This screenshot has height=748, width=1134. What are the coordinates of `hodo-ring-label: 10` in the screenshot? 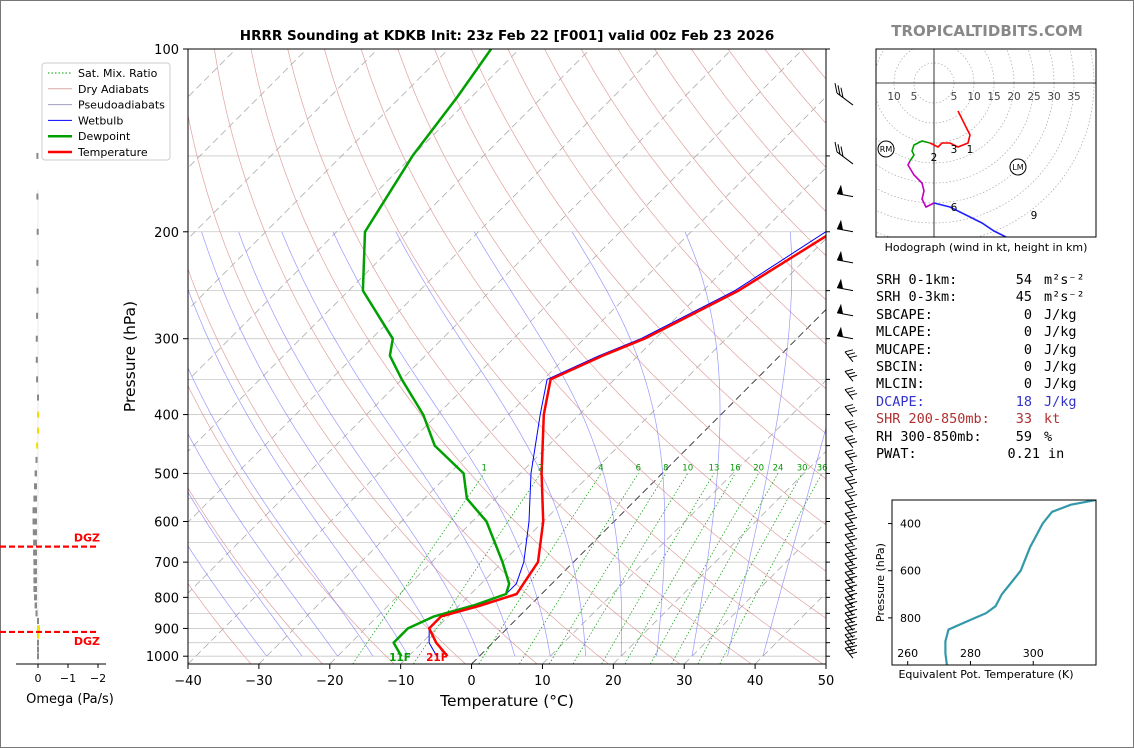 It's located at (893, 97).